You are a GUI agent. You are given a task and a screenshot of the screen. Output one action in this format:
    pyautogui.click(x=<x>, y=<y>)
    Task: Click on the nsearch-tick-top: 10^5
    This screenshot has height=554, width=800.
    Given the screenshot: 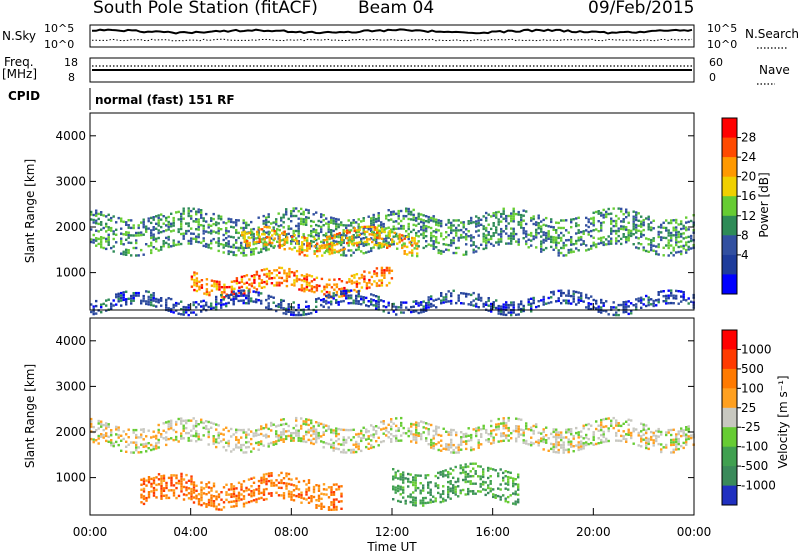 What is the action you would take?
    pyautogui.click(x=722, y=28)
    